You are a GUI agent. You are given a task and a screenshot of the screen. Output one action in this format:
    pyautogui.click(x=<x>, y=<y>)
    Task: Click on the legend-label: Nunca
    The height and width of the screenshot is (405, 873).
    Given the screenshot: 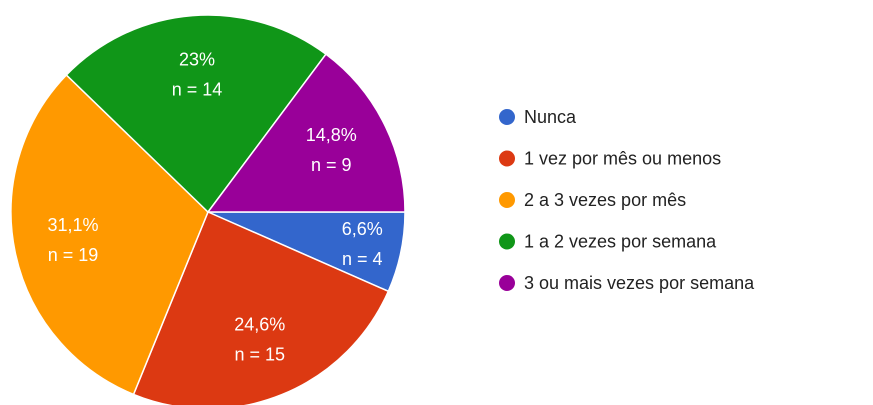 What is the action you would take?
    pyautogui.click(x=550, y=117)
    